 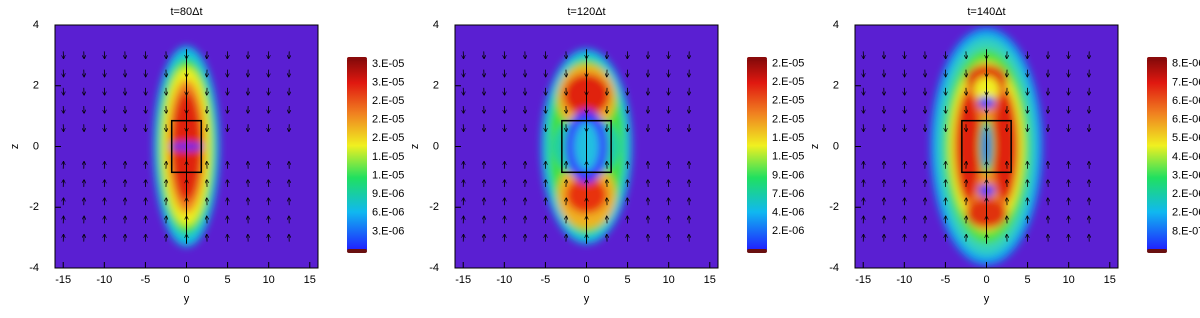 I want to click on panel-title: t=120Δt, so click(x=586, y=12).